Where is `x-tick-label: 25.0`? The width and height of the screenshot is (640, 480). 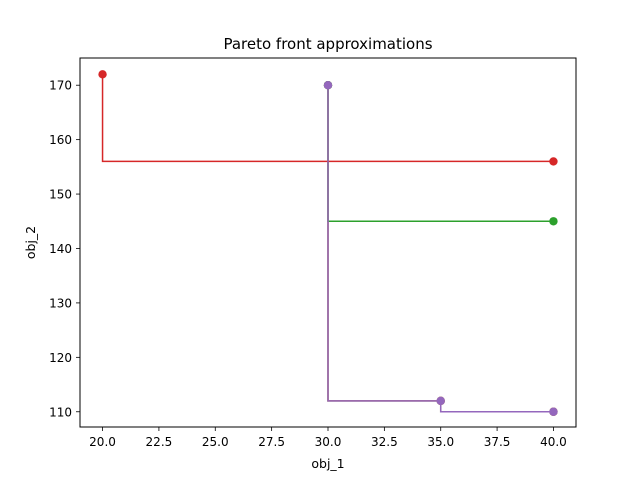 x-tick-label: 25.0 is located at coordinates (215, 442).